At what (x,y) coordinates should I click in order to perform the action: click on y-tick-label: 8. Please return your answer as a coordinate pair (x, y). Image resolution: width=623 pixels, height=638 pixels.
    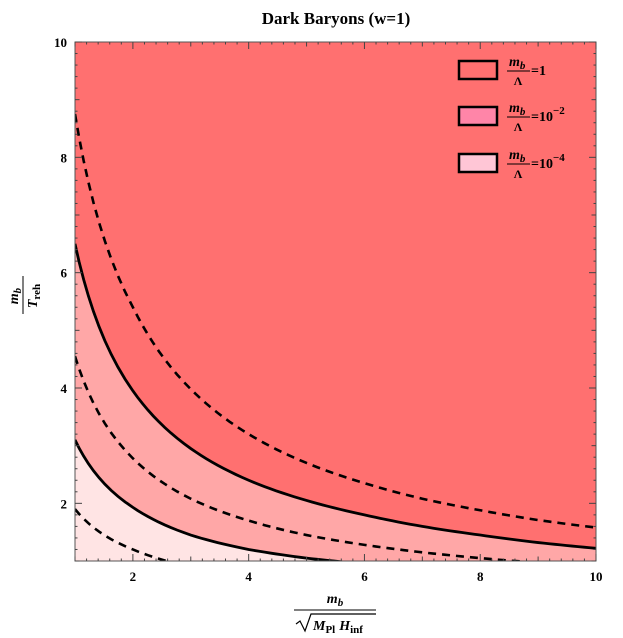
    Looking at the image, I should click on (64, 157).